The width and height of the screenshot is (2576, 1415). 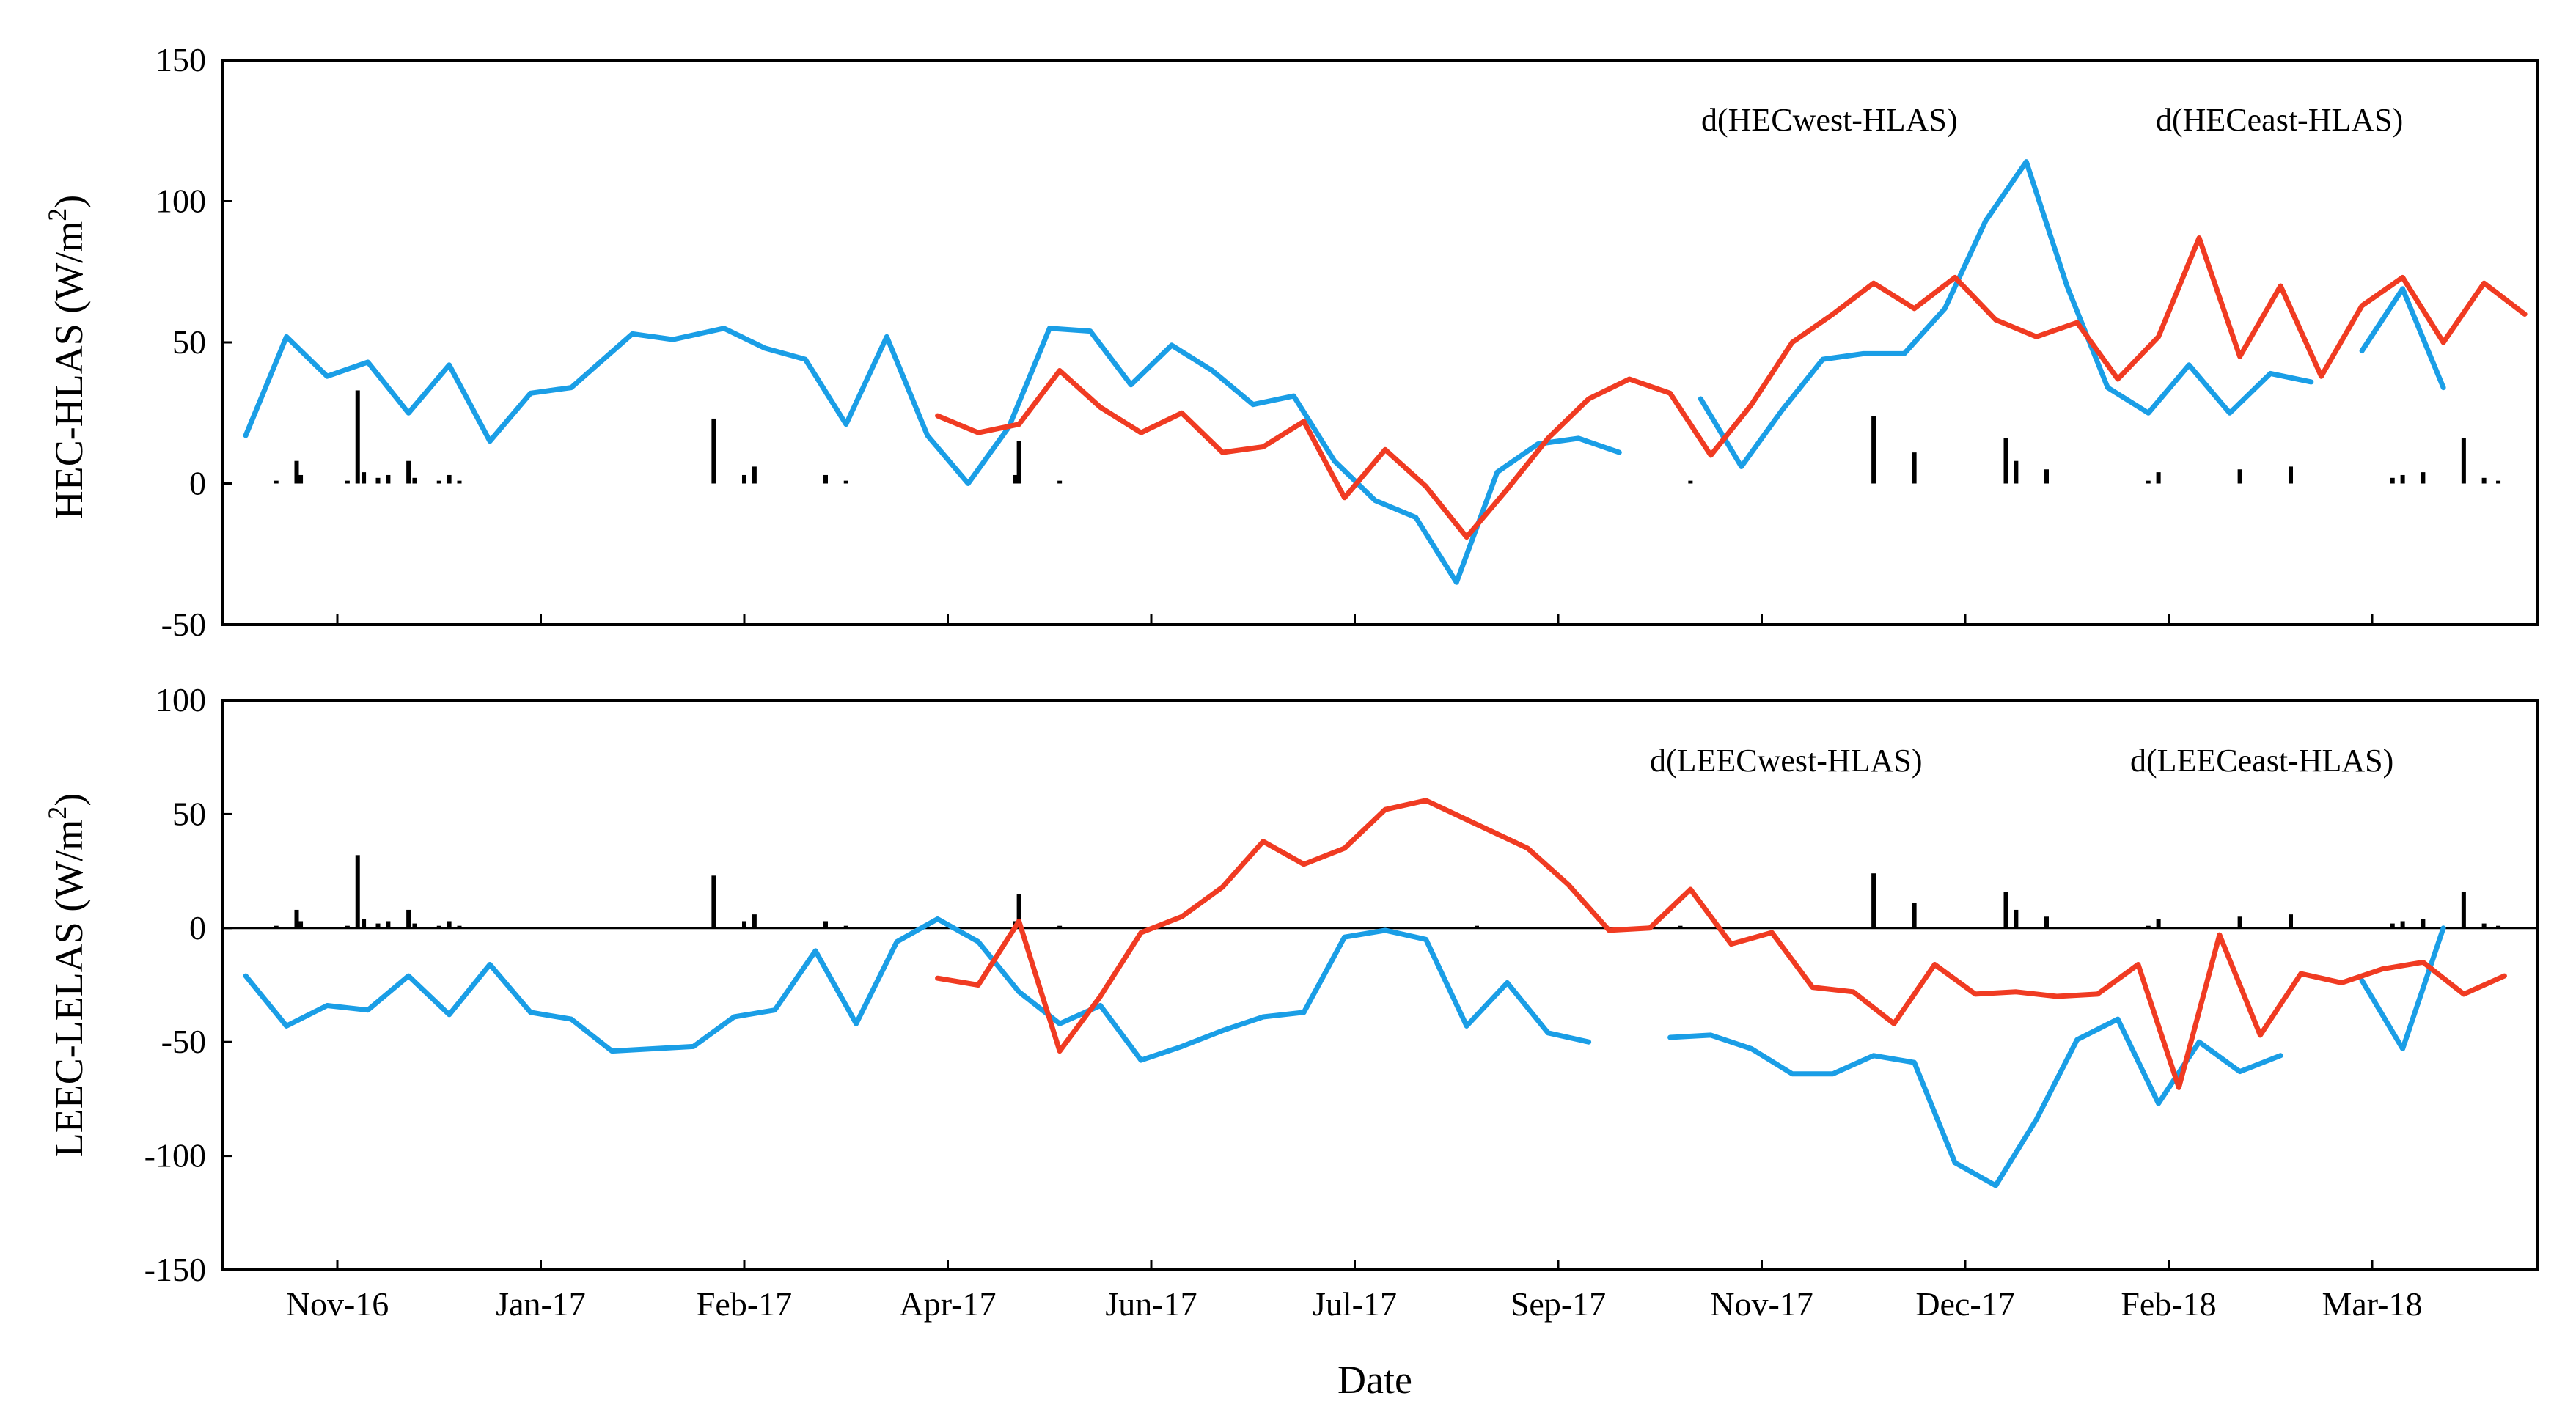 I want to click on bottom-y-axis-title-close: ), so click(x=69, y=799).